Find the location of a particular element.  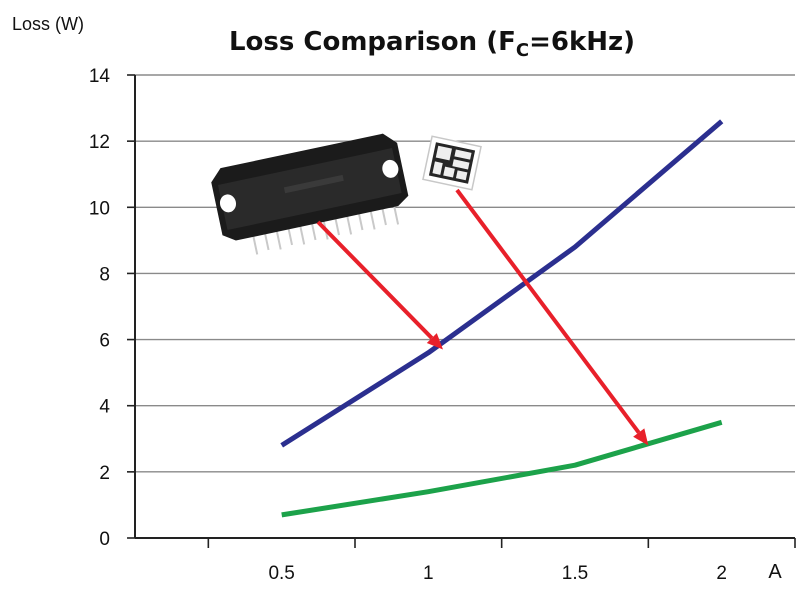

y-axis-label: Loss (W) is located at coordinates (48, 24).